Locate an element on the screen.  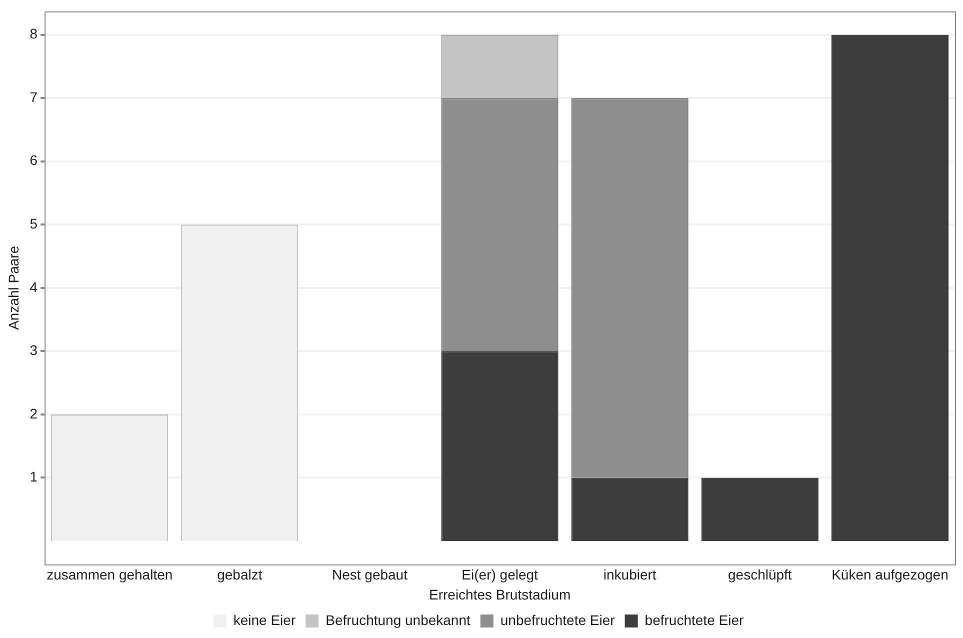
x-tick-label: inkubiert is located at coordinates (629, 574).